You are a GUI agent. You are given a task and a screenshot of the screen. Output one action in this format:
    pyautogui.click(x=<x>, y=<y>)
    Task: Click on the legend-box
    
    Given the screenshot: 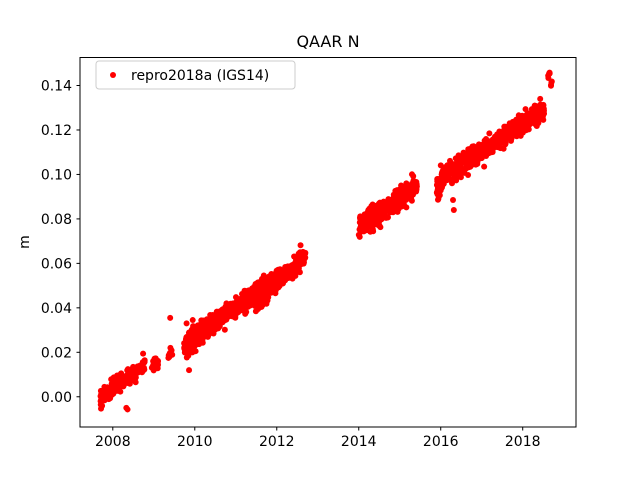 What is the action you would take?
    pyautogui.click(x=195, y=75)
    